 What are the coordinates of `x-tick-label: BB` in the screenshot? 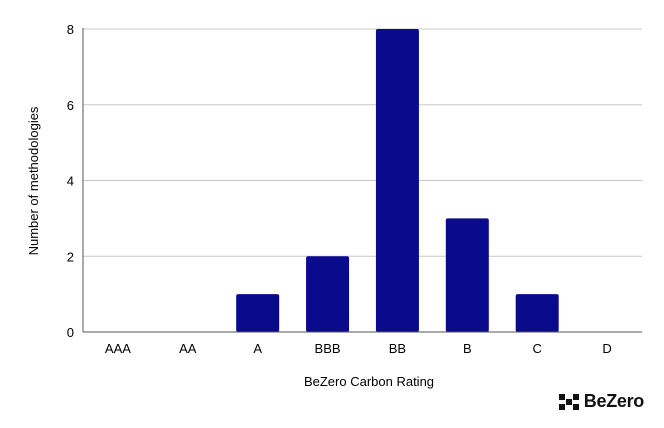 It's located at (397, 348).